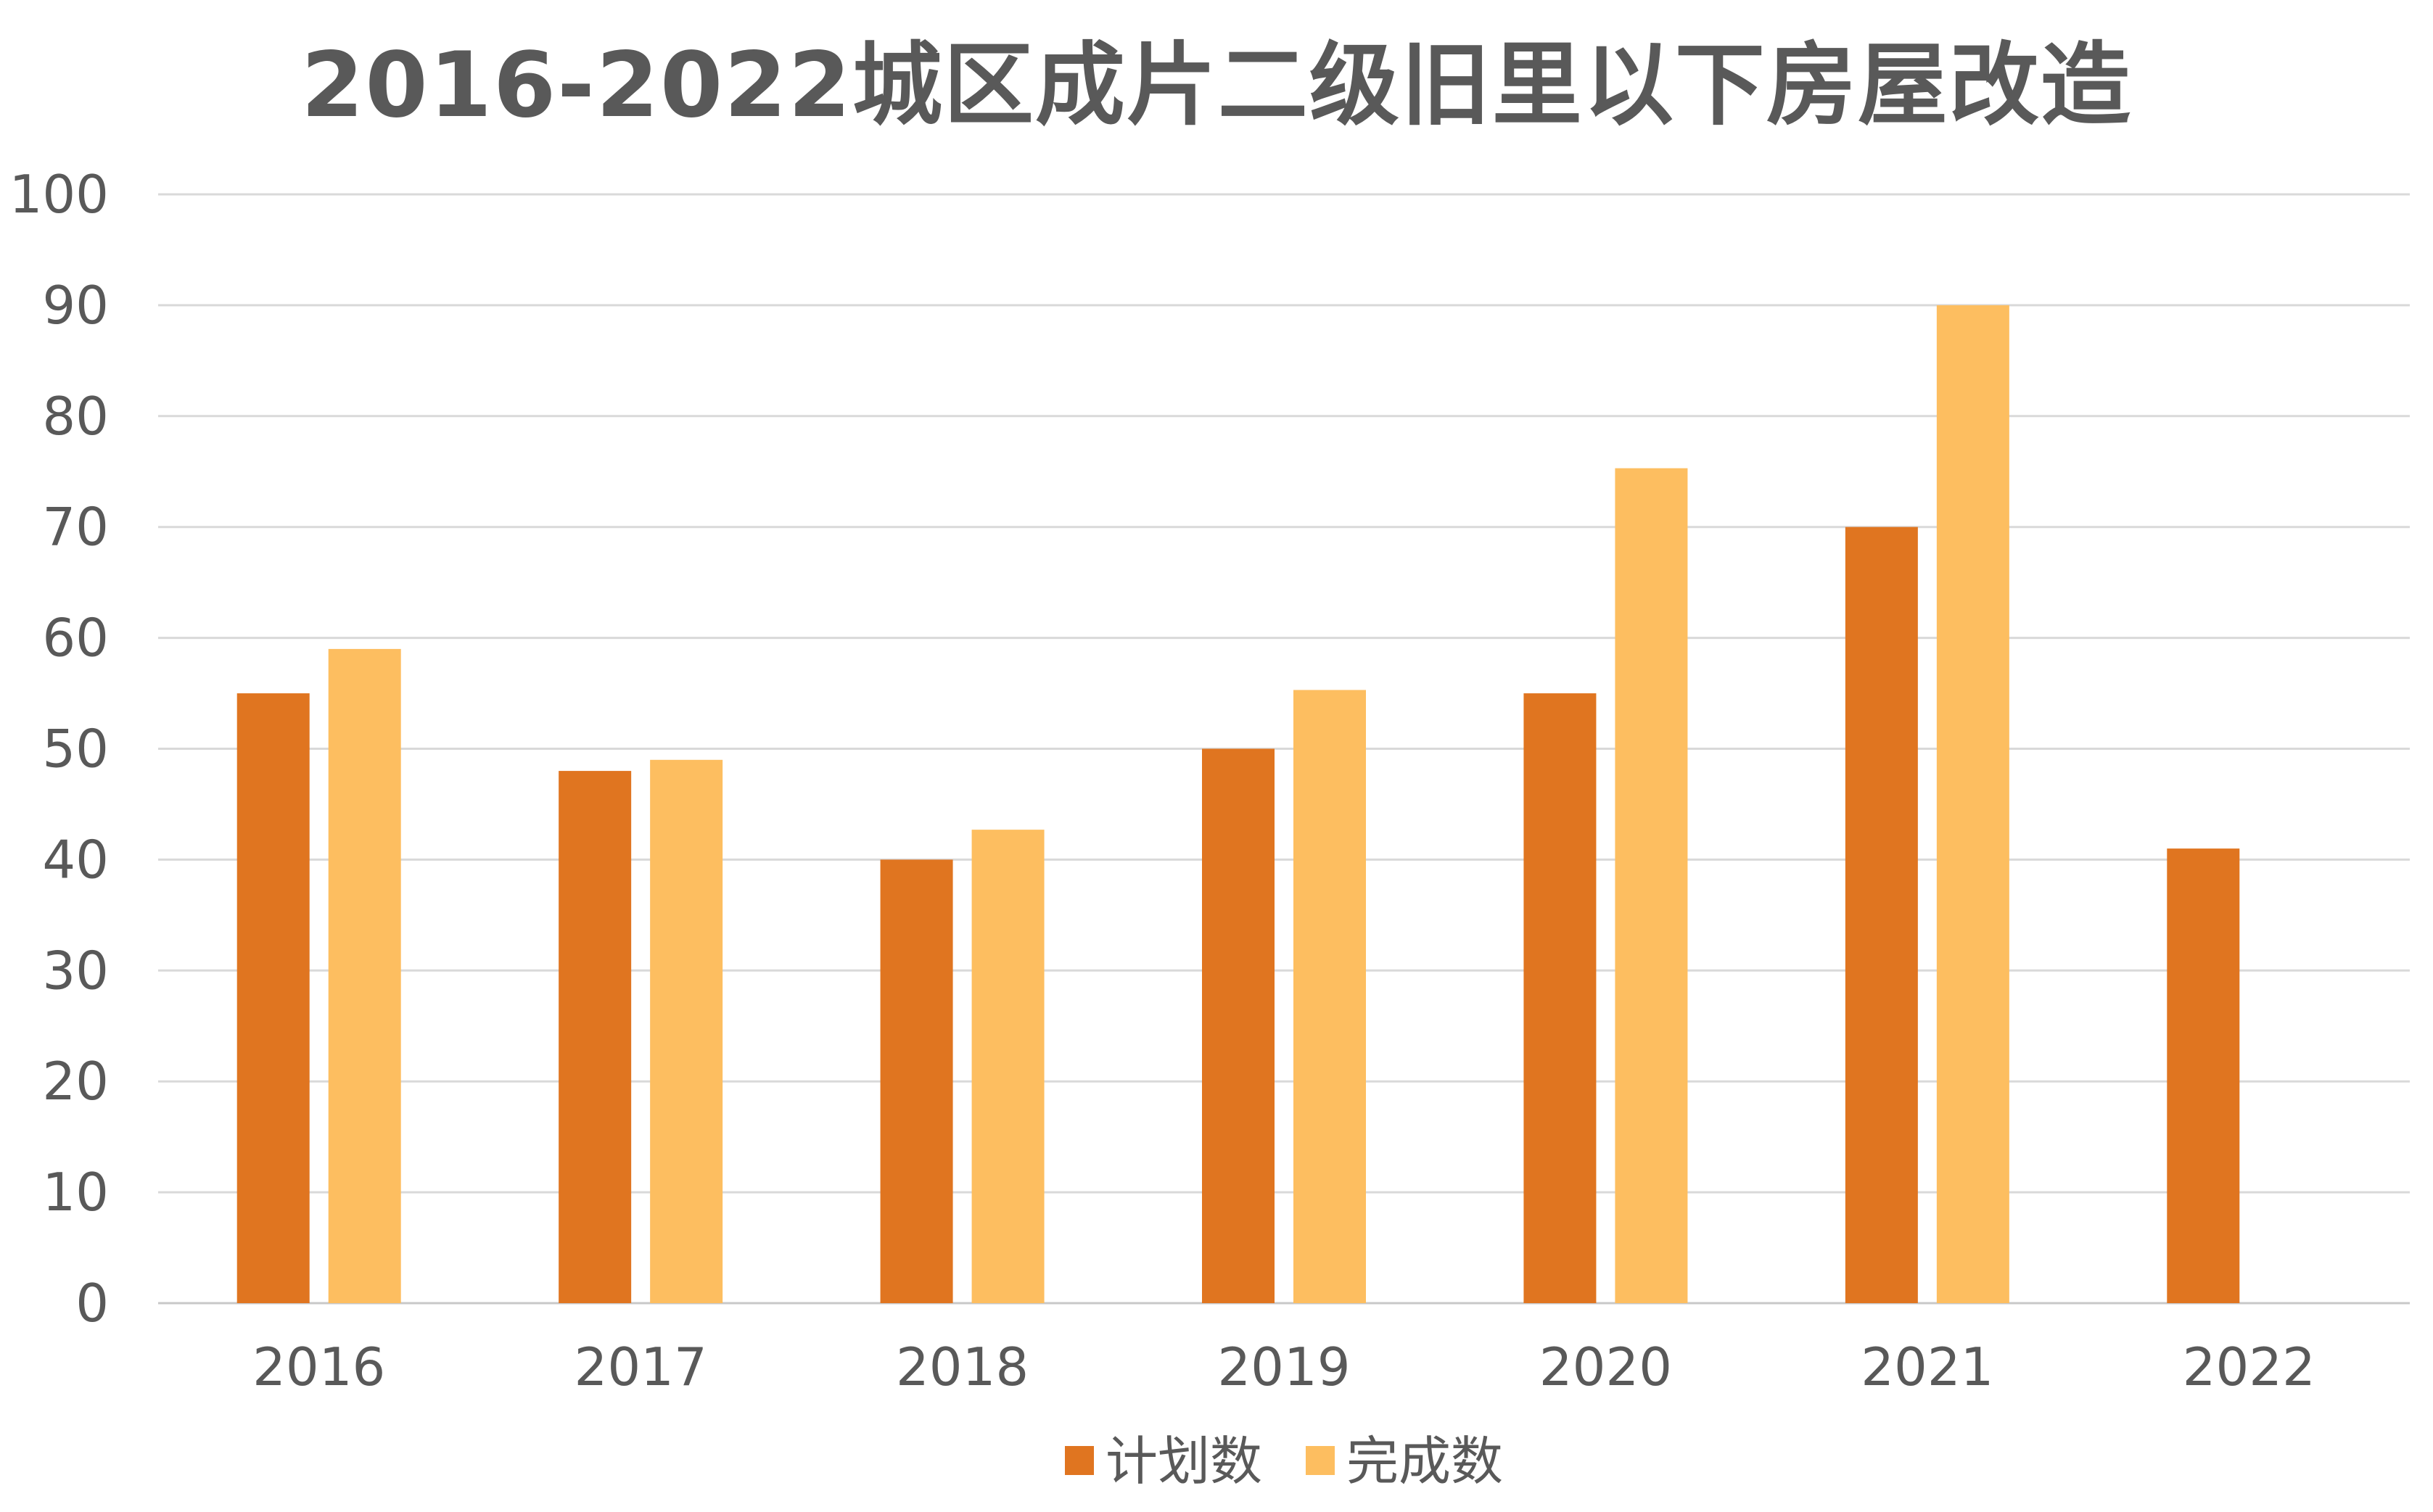 This screenshot has height=1512, width=2433. What do you see at coordinates (75, 527) in the screenshot?
I see `y-tick-label: 70` at bounding box center [75, 527].